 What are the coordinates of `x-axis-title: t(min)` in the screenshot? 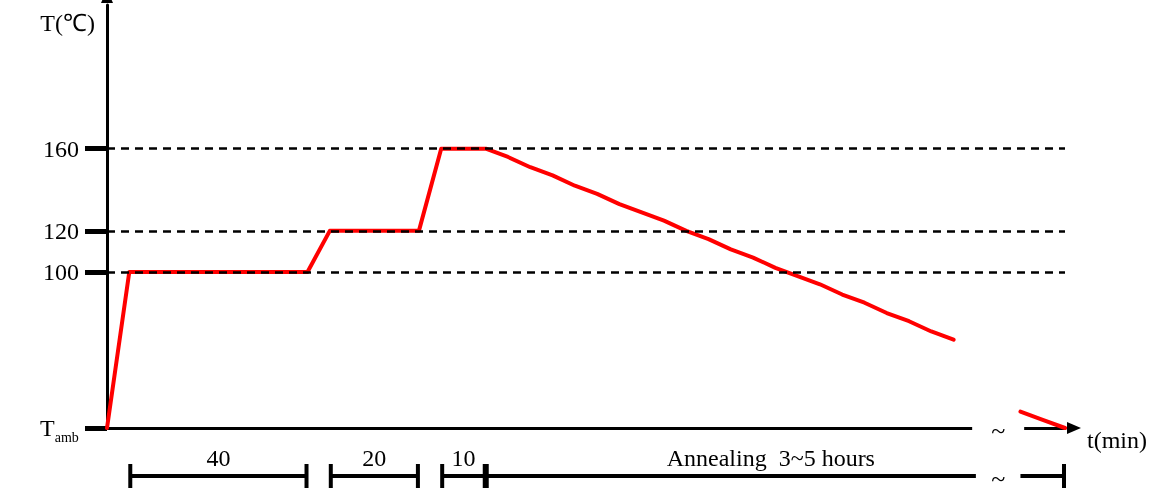 It's located at (1117, 440).